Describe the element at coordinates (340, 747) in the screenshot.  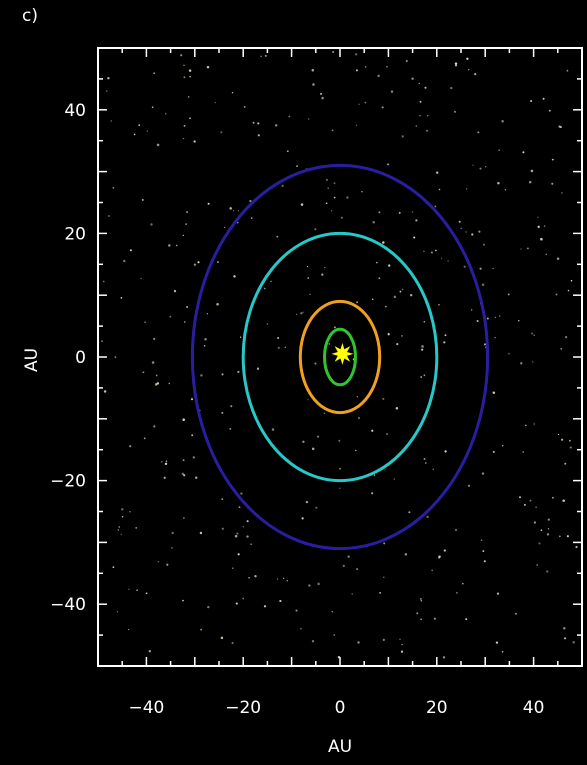
I see `x-axis-label: AU` at that location.